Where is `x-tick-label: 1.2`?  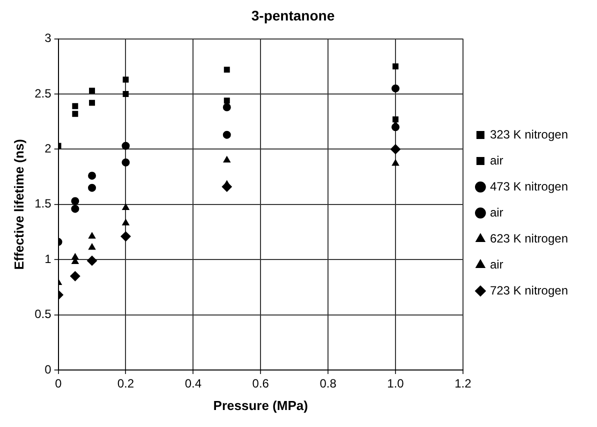 x-tick-label: 1.2 is located at coordinates (463, 383).